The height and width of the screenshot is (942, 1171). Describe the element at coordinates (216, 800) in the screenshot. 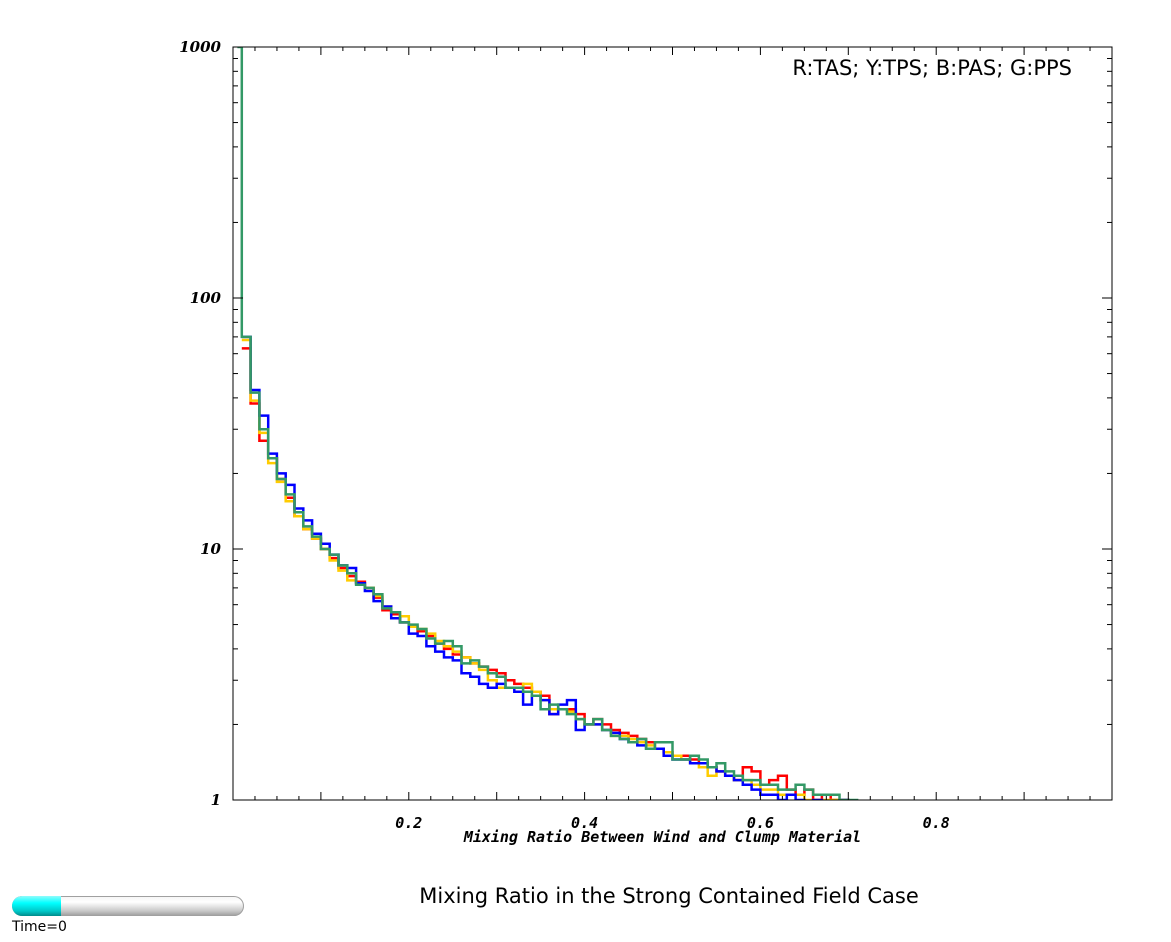

I see `y-tick-label: 1` at that location.